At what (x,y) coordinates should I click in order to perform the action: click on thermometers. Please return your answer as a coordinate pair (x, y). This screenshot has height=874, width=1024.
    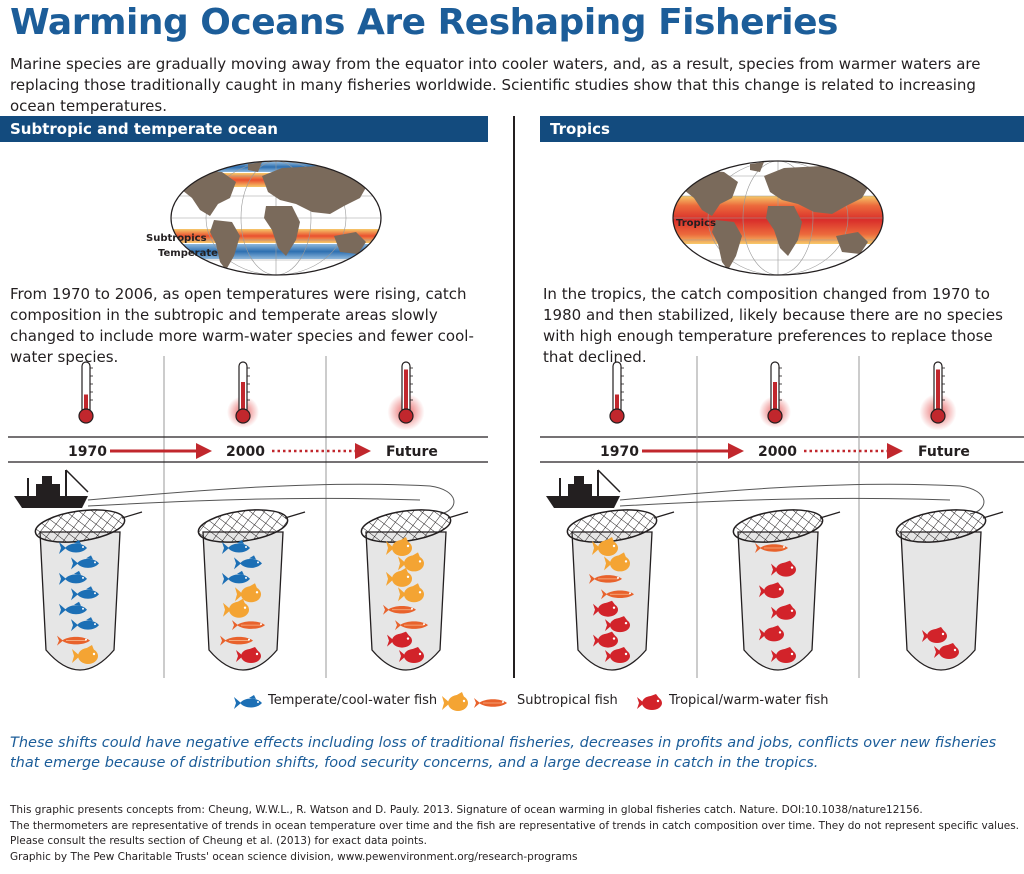
    Looking at the image, I should click on (517, 396).